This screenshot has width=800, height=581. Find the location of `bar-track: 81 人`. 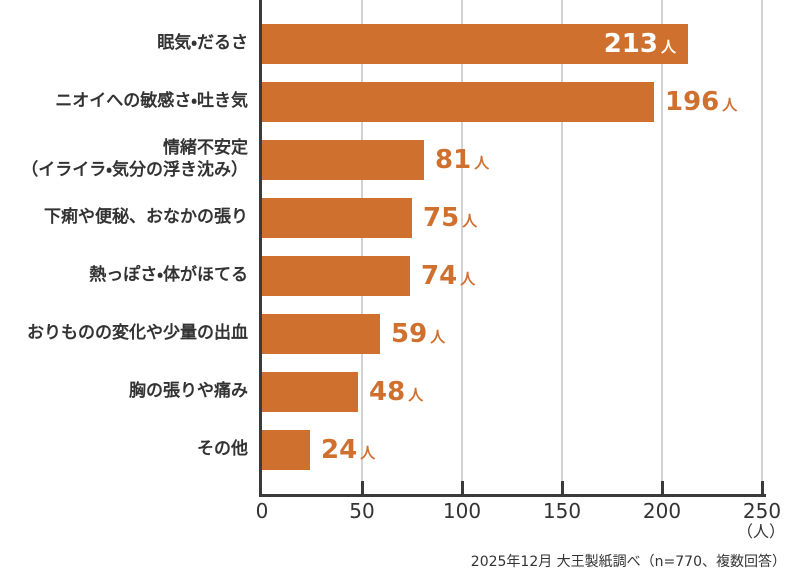

bar-track: 81 人 is located at coordinates (512, 160).